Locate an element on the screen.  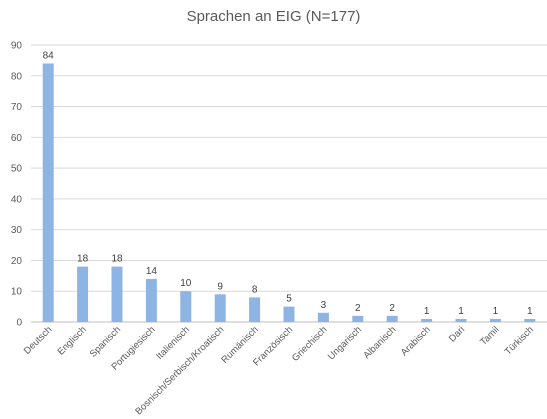
y-tick-label: 0 is located at coordinates (19, 323).